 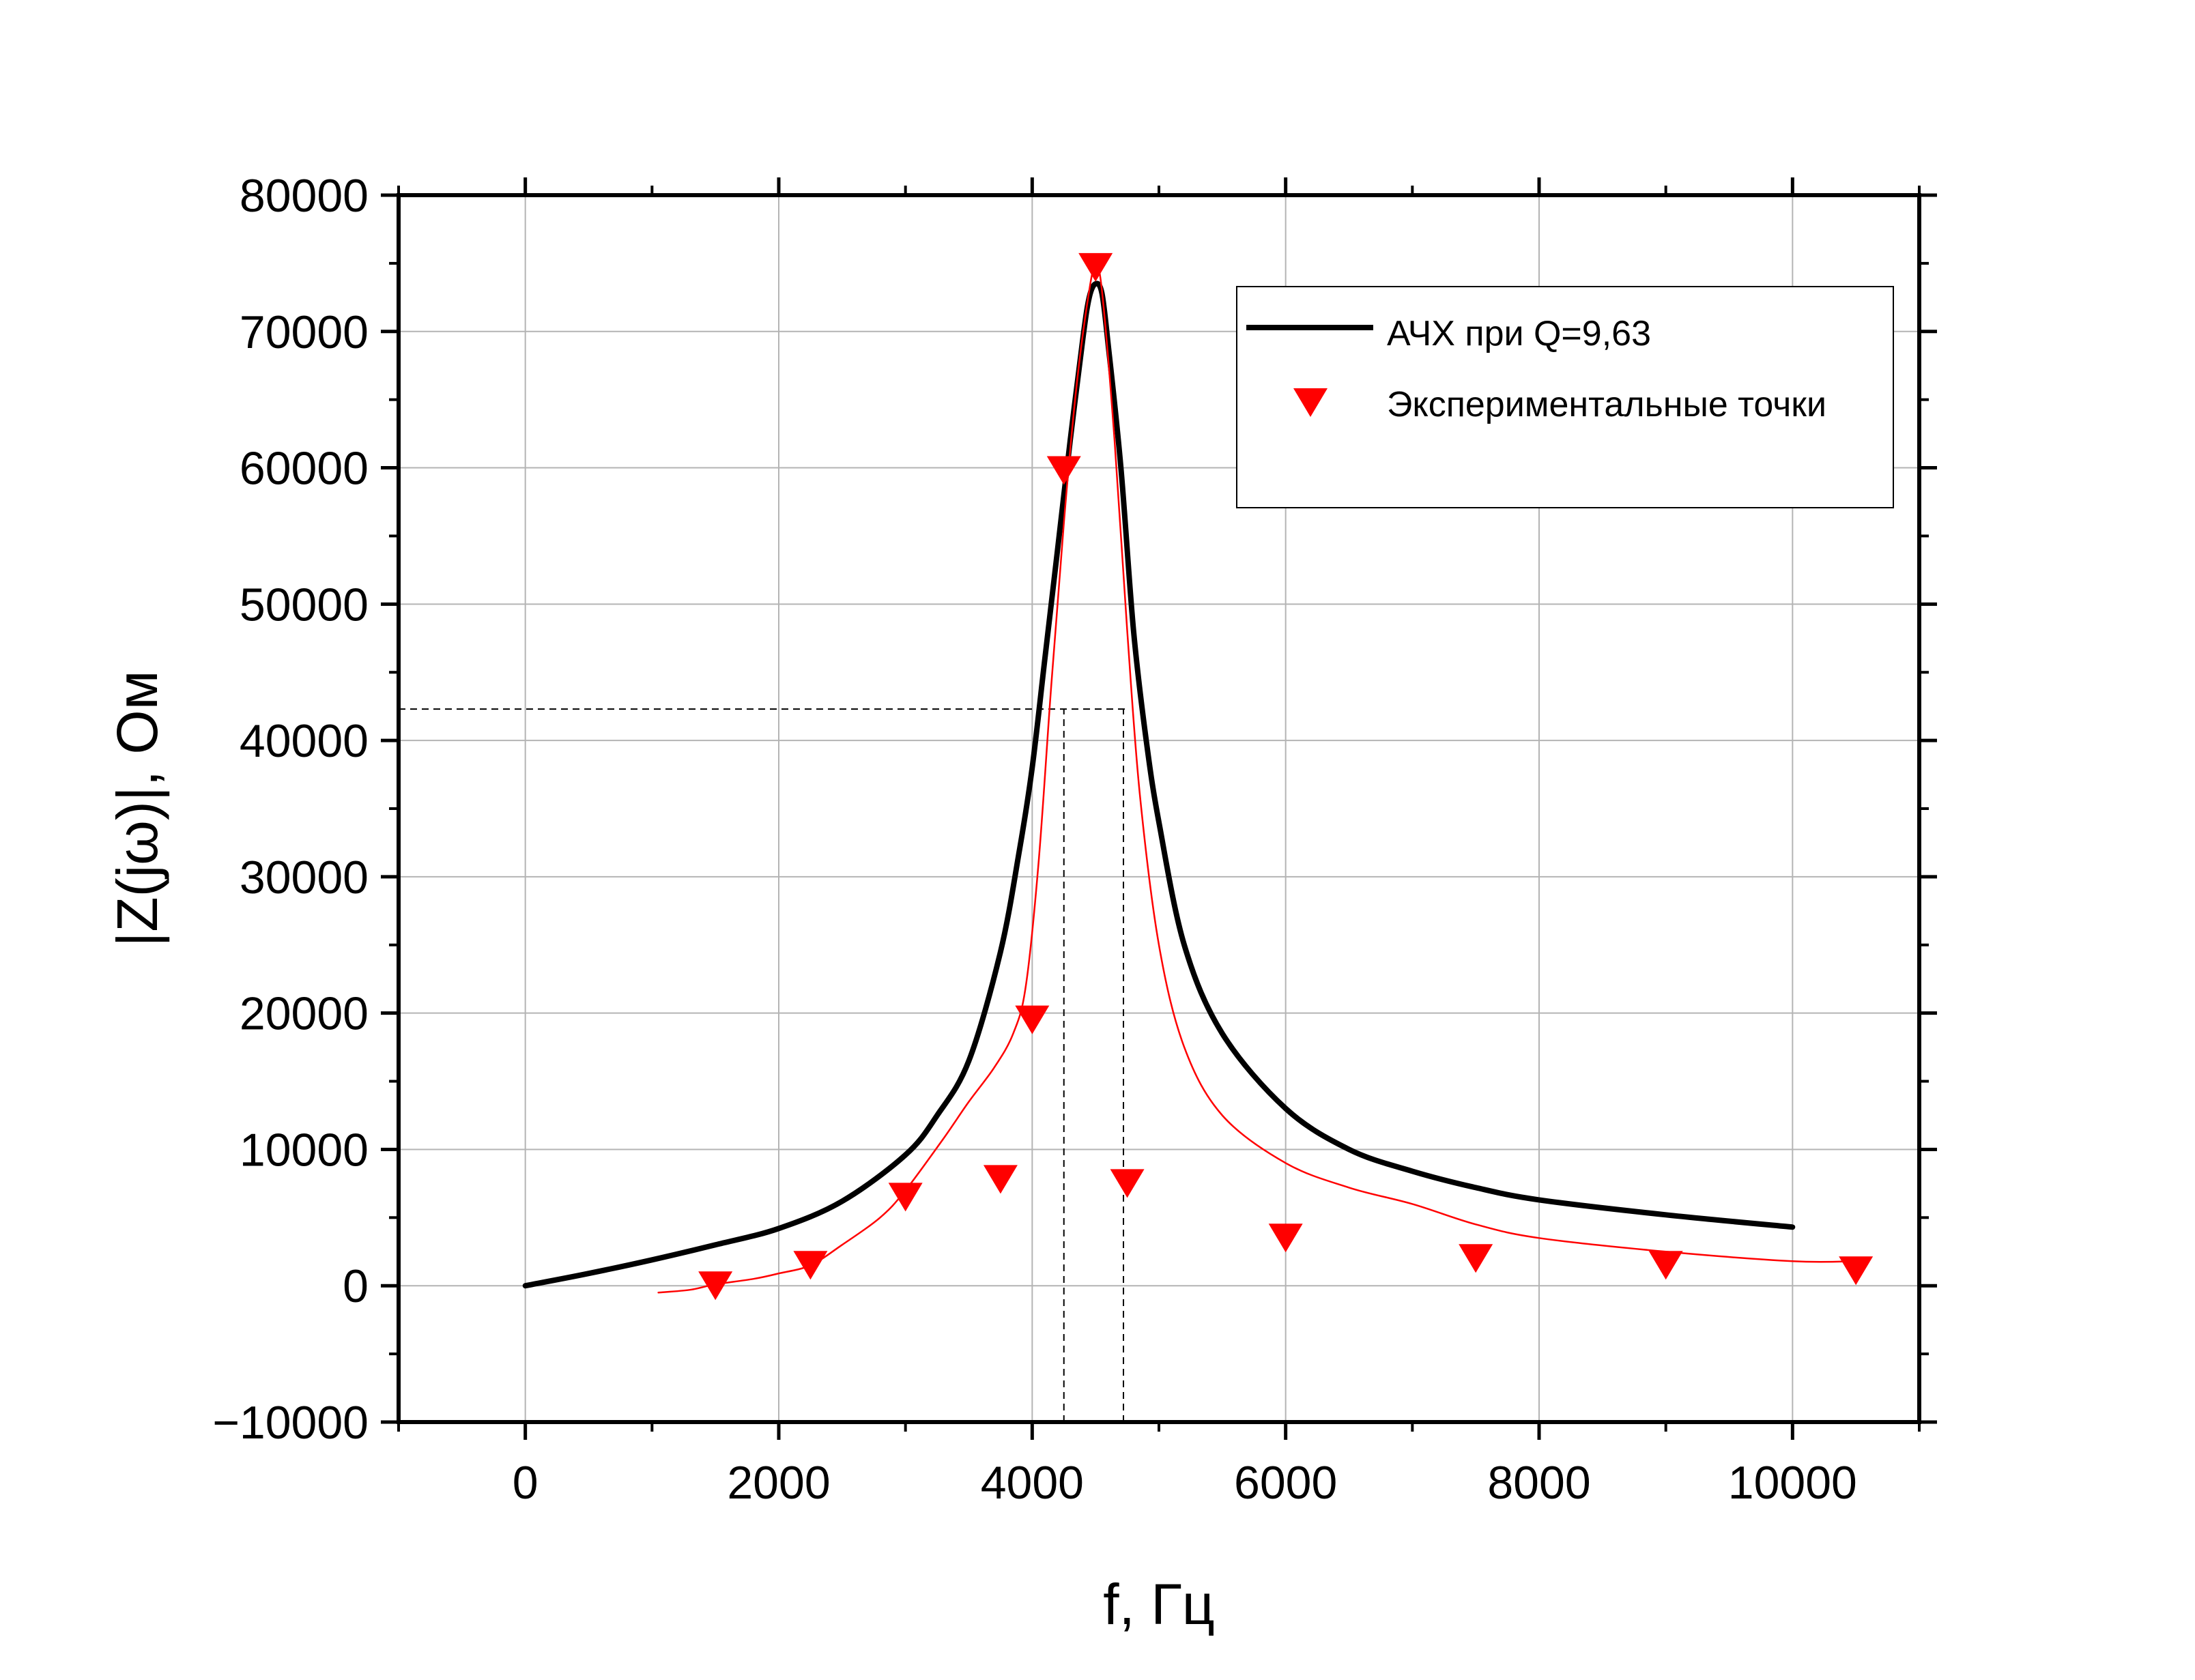 I want to click on y-tick-label: 30000, so click(x=304, y=877).